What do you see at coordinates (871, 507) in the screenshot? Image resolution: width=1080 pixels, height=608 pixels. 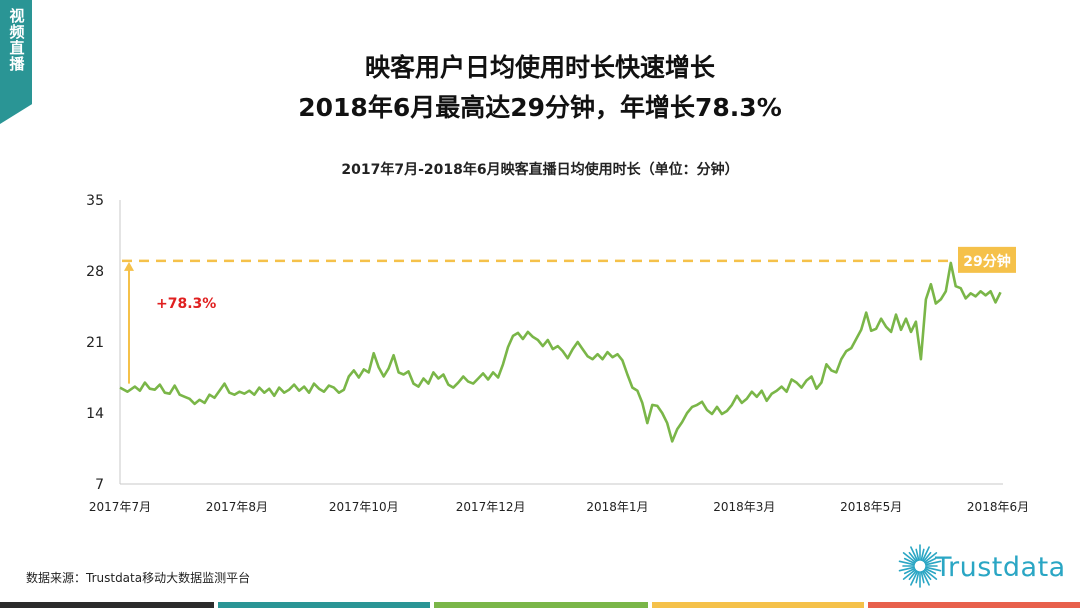 I see `x-tick-label: 2018年5月` at bounding box center [871, 507].